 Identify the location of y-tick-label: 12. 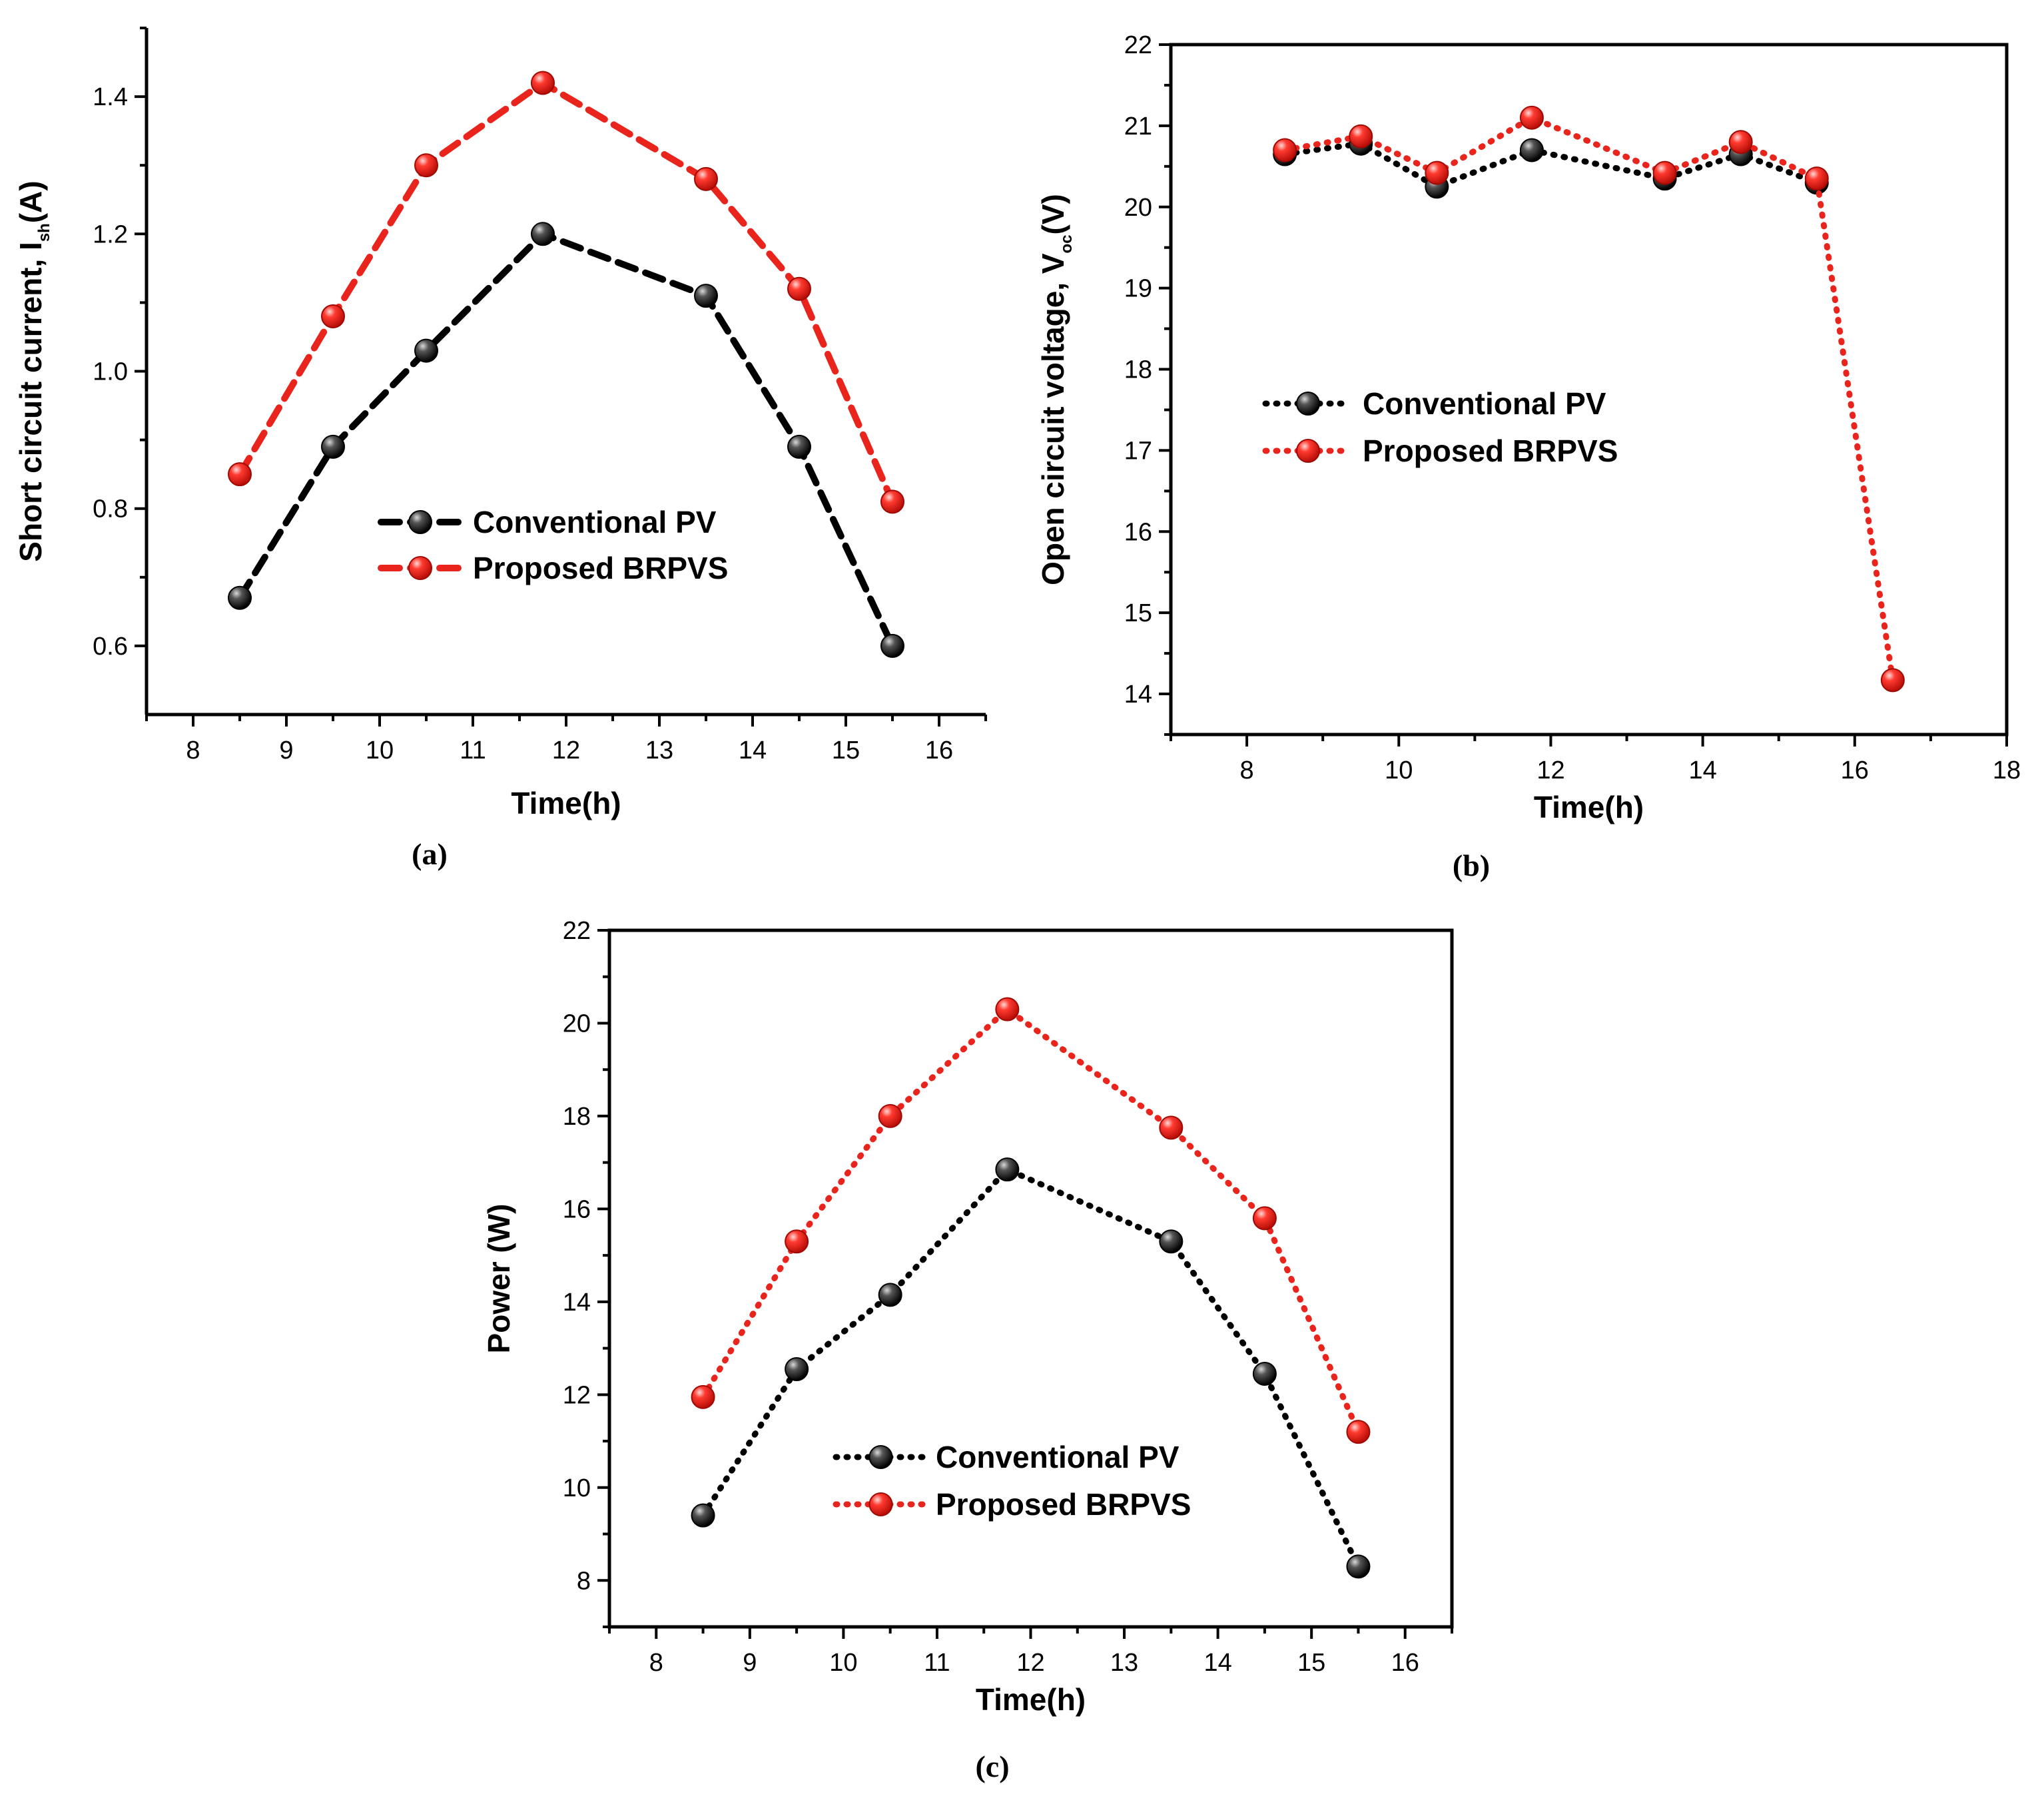
(577, 1395).